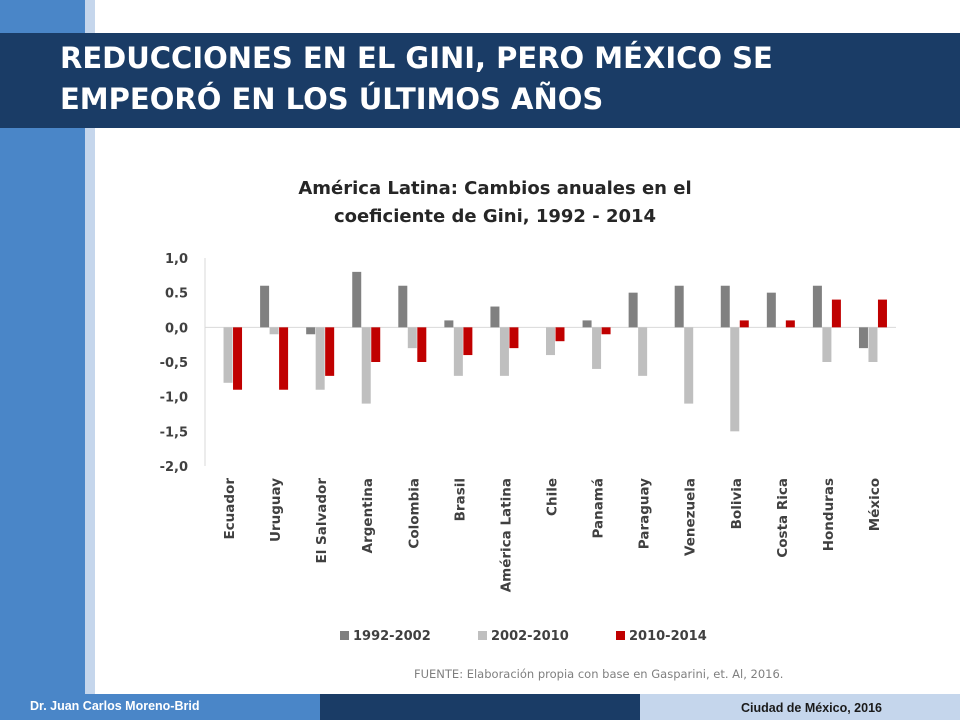  Describe the element at coordinates (174, 432) in the screenshot. I see `y-tick-label: -1,5` at that location.